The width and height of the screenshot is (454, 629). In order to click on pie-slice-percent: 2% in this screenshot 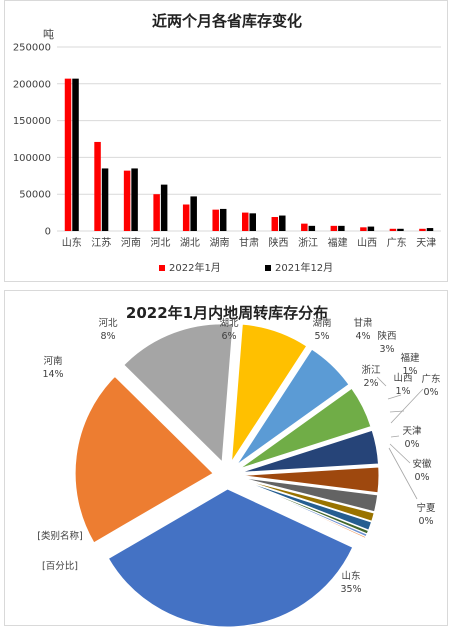, I will do `click(370, 383)`.